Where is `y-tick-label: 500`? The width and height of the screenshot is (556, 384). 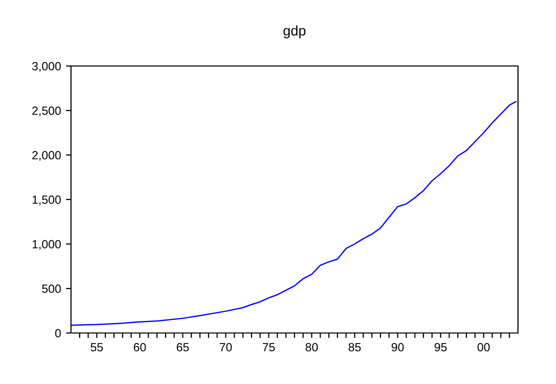
y-tick-label: 500 is located at coordinates (51, 288).